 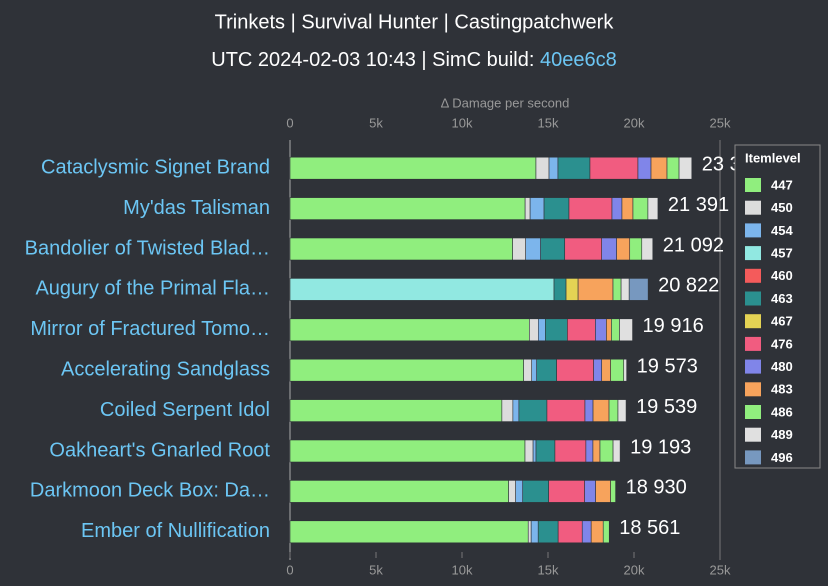 I want to click on total-label: 19 193, so click(x=660, y=447).